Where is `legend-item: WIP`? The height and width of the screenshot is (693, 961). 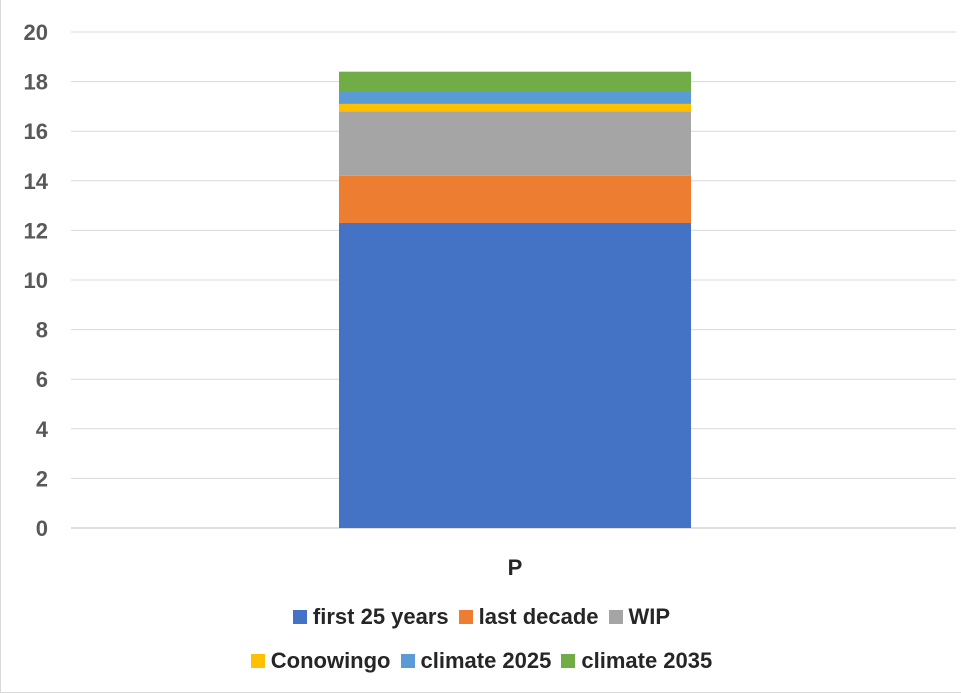
legend-item: WIP is located at coordinates (639, 617).